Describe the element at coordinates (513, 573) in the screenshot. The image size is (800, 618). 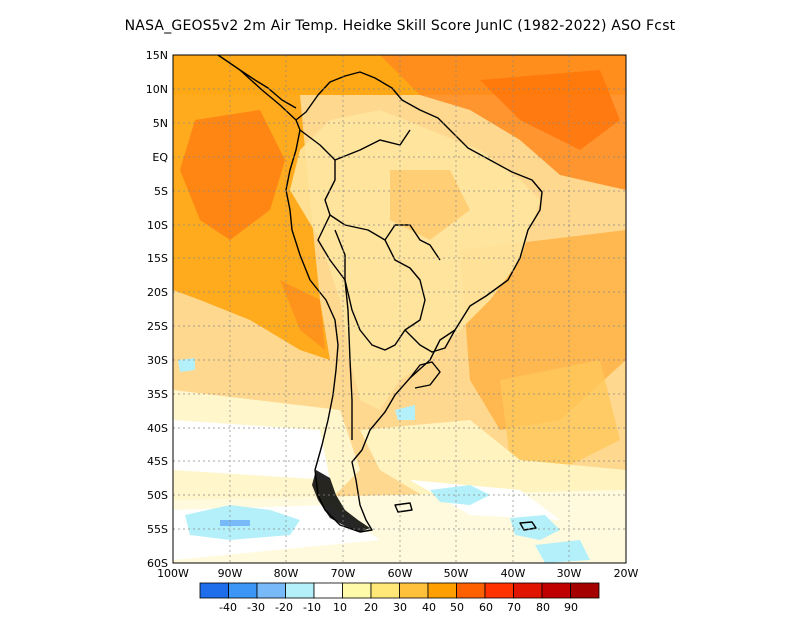
I see `lon-label: 40W` at that location.